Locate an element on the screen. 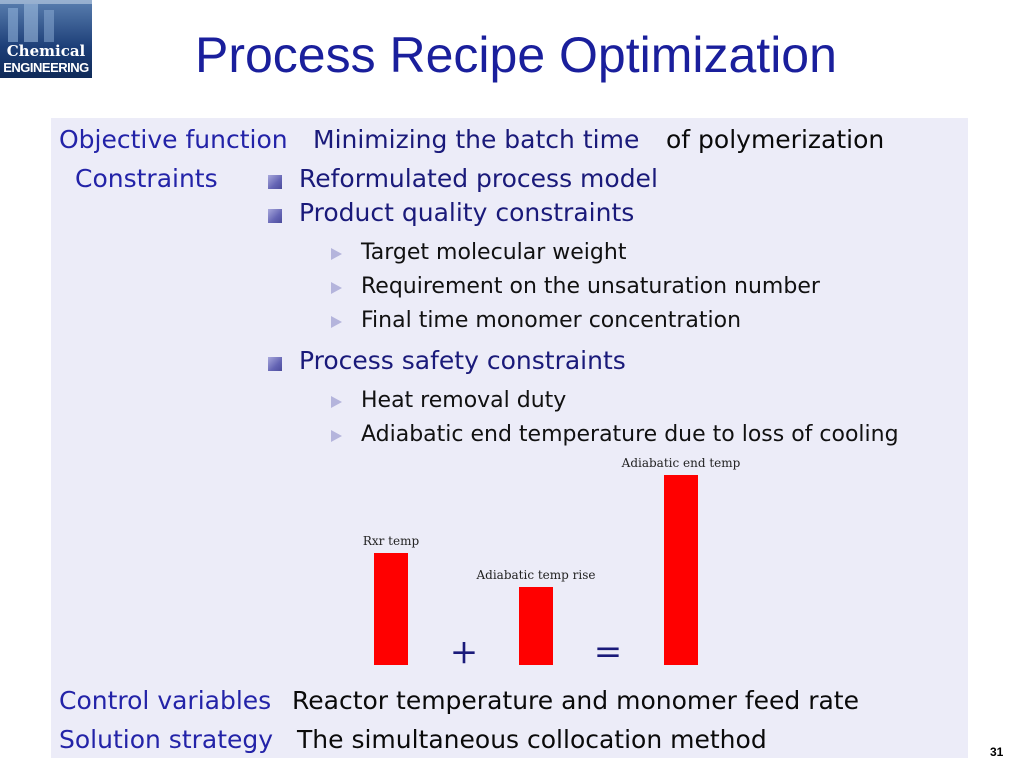  adiabatic-temp-rise-label: Adiabatic temp rise is located at coordinates (535, 575).